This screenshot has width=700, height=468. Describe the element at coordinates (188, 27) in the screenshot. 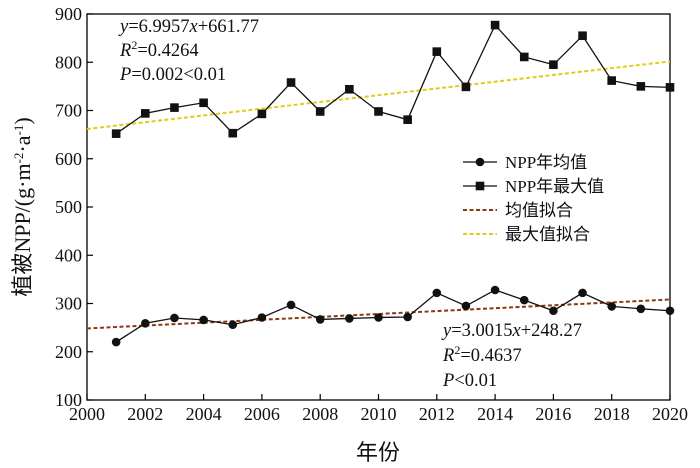

I see `max-fit-equation: y=6.9957x+661.77` at that location.